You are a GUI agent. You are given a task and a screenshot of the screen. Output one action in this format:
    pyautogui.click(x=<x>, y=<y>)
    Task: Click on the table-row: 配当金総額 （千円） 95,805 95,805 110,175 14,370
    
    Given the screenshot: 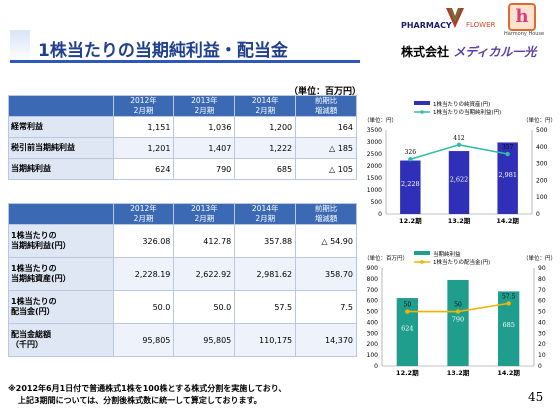 What is the action you would take?
    pyautogui.click(x=182, y=340)
    